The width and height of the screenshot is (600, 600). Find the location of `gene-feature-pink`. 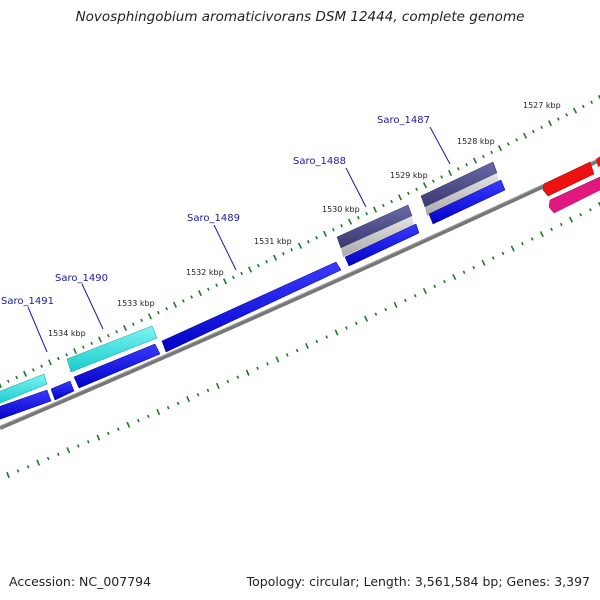

gene-feature-pink is located at coordinates (574, 195).